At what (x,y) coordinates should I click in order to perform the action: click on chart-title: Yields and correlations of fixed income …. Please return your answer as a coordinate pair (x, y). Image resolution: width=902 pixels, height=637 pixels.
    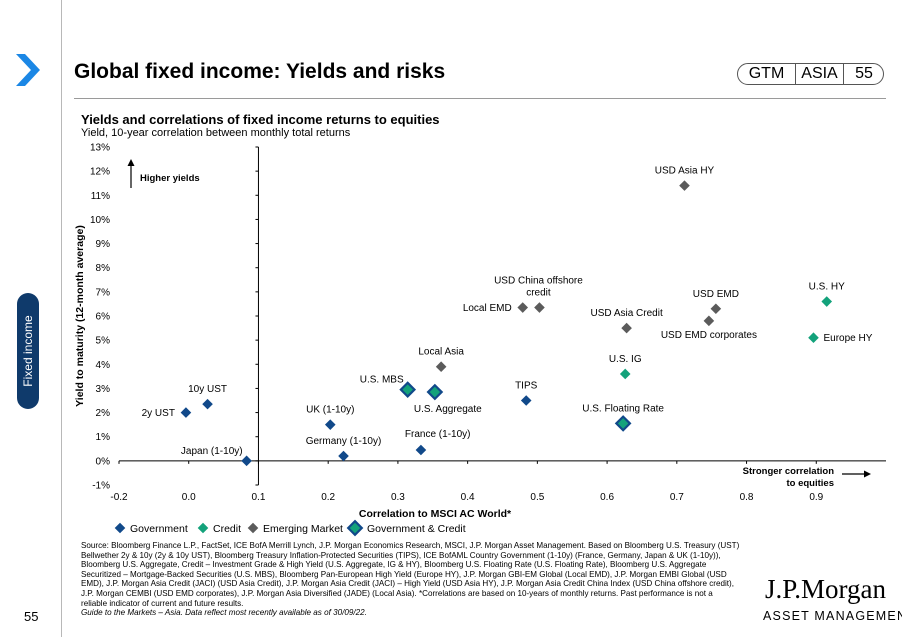
    Looking at the image, I should click on (260, 119).